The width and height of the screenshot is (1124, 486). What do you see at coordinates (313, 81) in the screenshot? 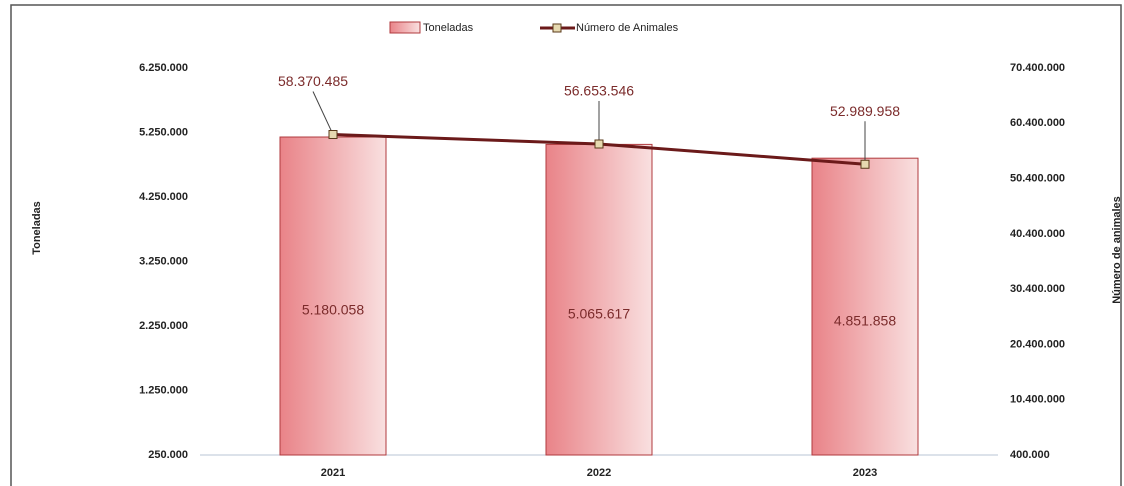
I see `line-value-label: 58.370.485` at bounding box center [313, 81].